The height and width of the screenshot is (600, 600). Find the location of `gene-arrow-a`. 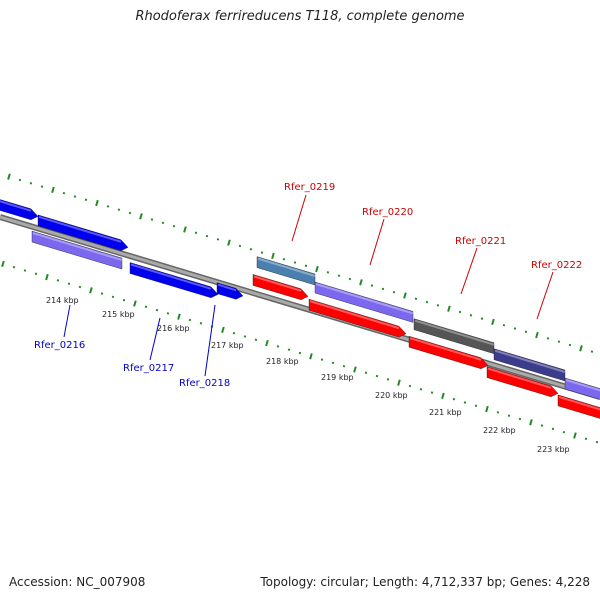

gene-arrow-a is located at coordinates (19, 209).